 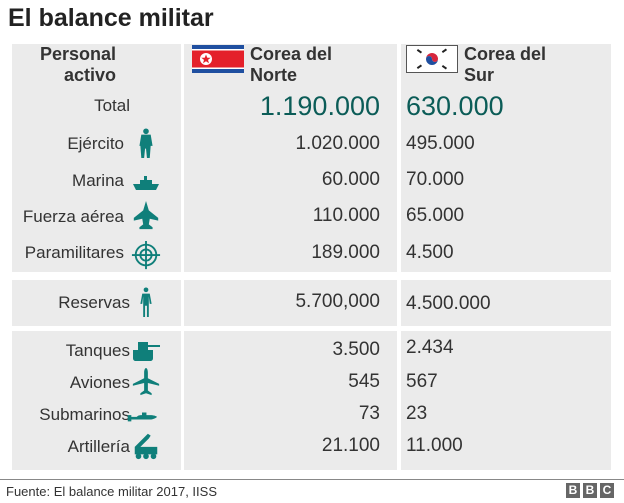 I want to click on row-label: Submarinos, so click(x=84, y=414).